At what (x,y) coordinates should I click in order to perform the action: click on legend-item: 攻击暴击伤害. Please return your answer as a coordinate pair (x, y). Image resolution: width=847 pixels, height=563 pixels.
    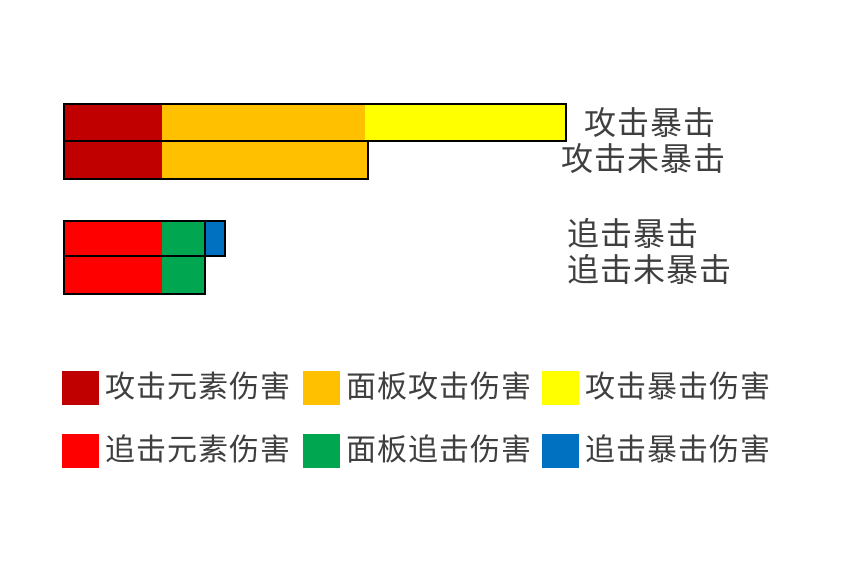
    Looking at the image, I should click on (656, 388).